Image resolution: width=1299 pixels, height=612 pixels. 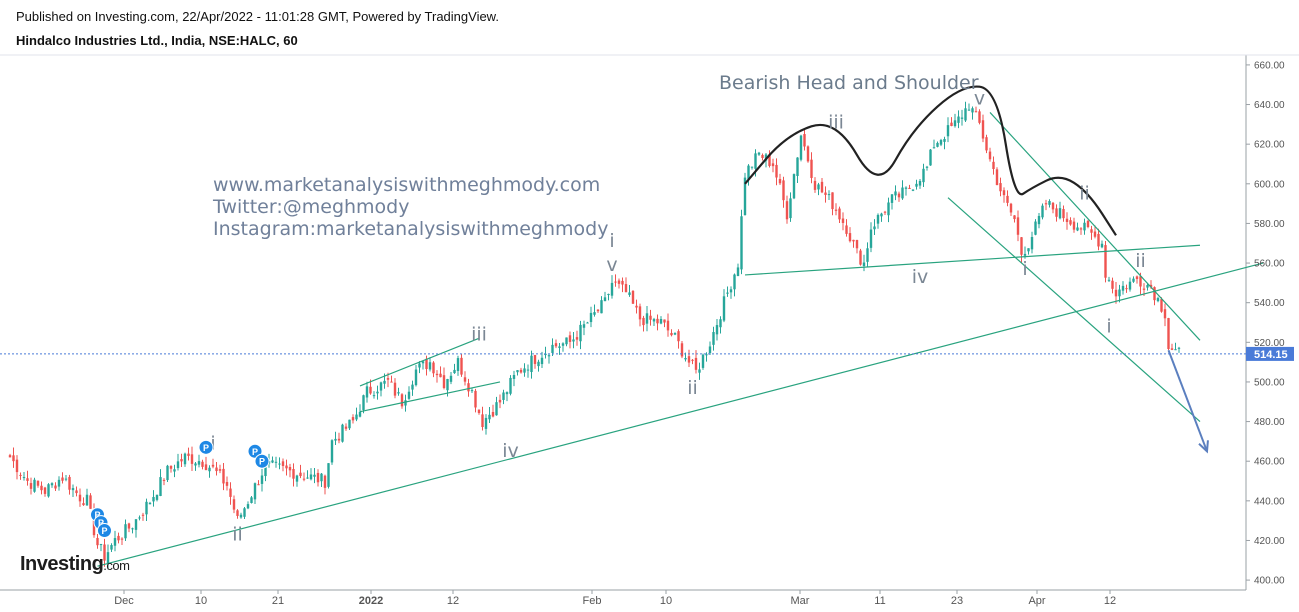 What do you see at coordinates (972, 260) in the screenshot?
I see `trendline` at bounding box center [972, 260].